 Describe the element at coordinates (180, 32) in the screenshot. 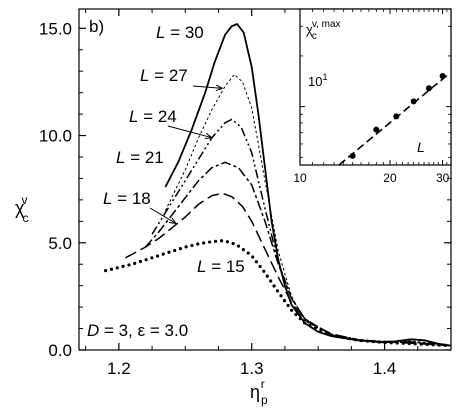

I see `series-label-l30: L = 30` at that location.